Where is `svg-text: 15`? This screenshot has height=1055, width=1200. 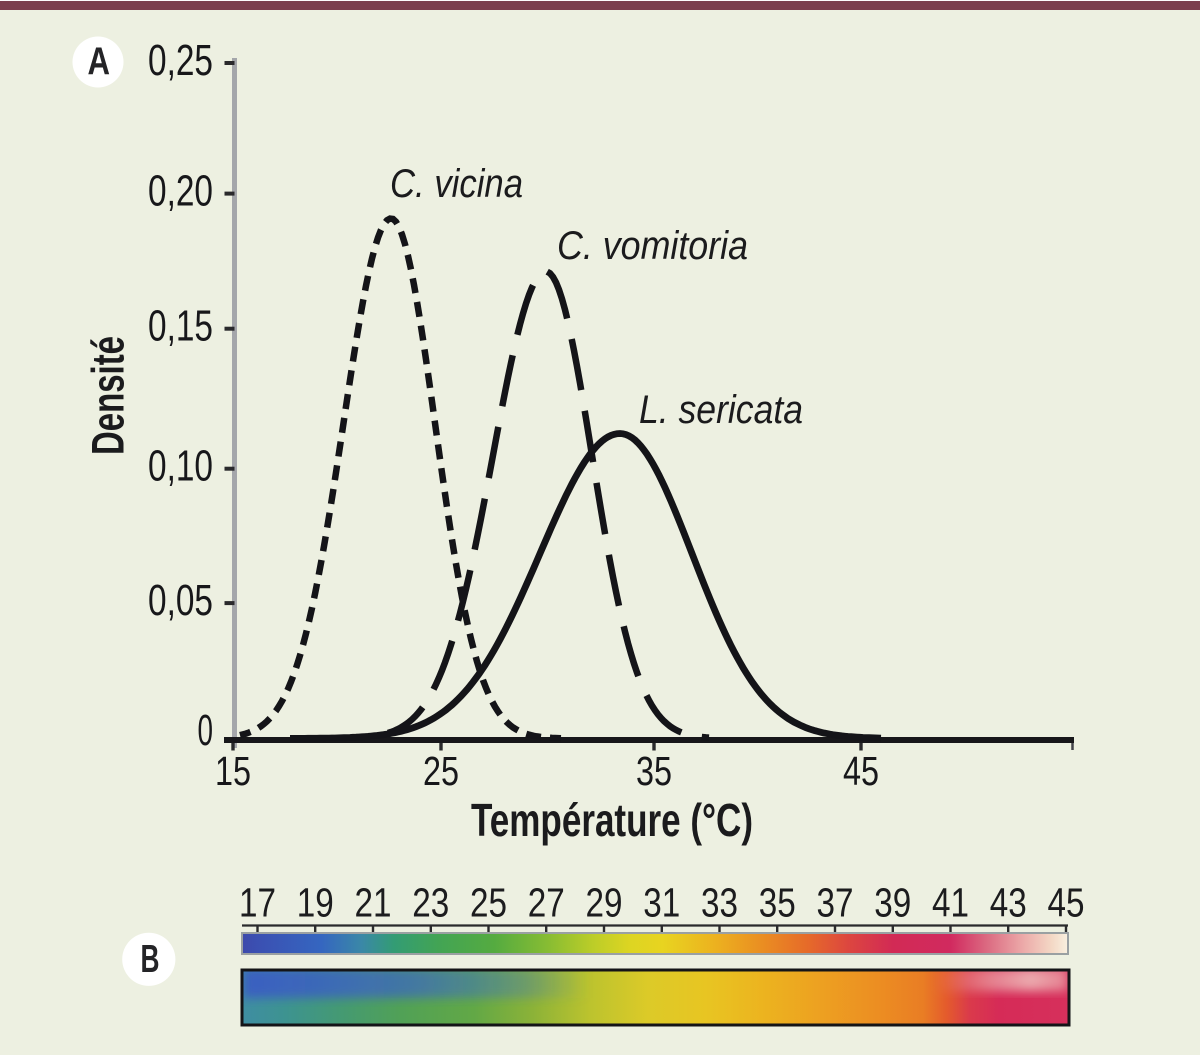
svg-text: 15 is located at coordinates (233, 771).